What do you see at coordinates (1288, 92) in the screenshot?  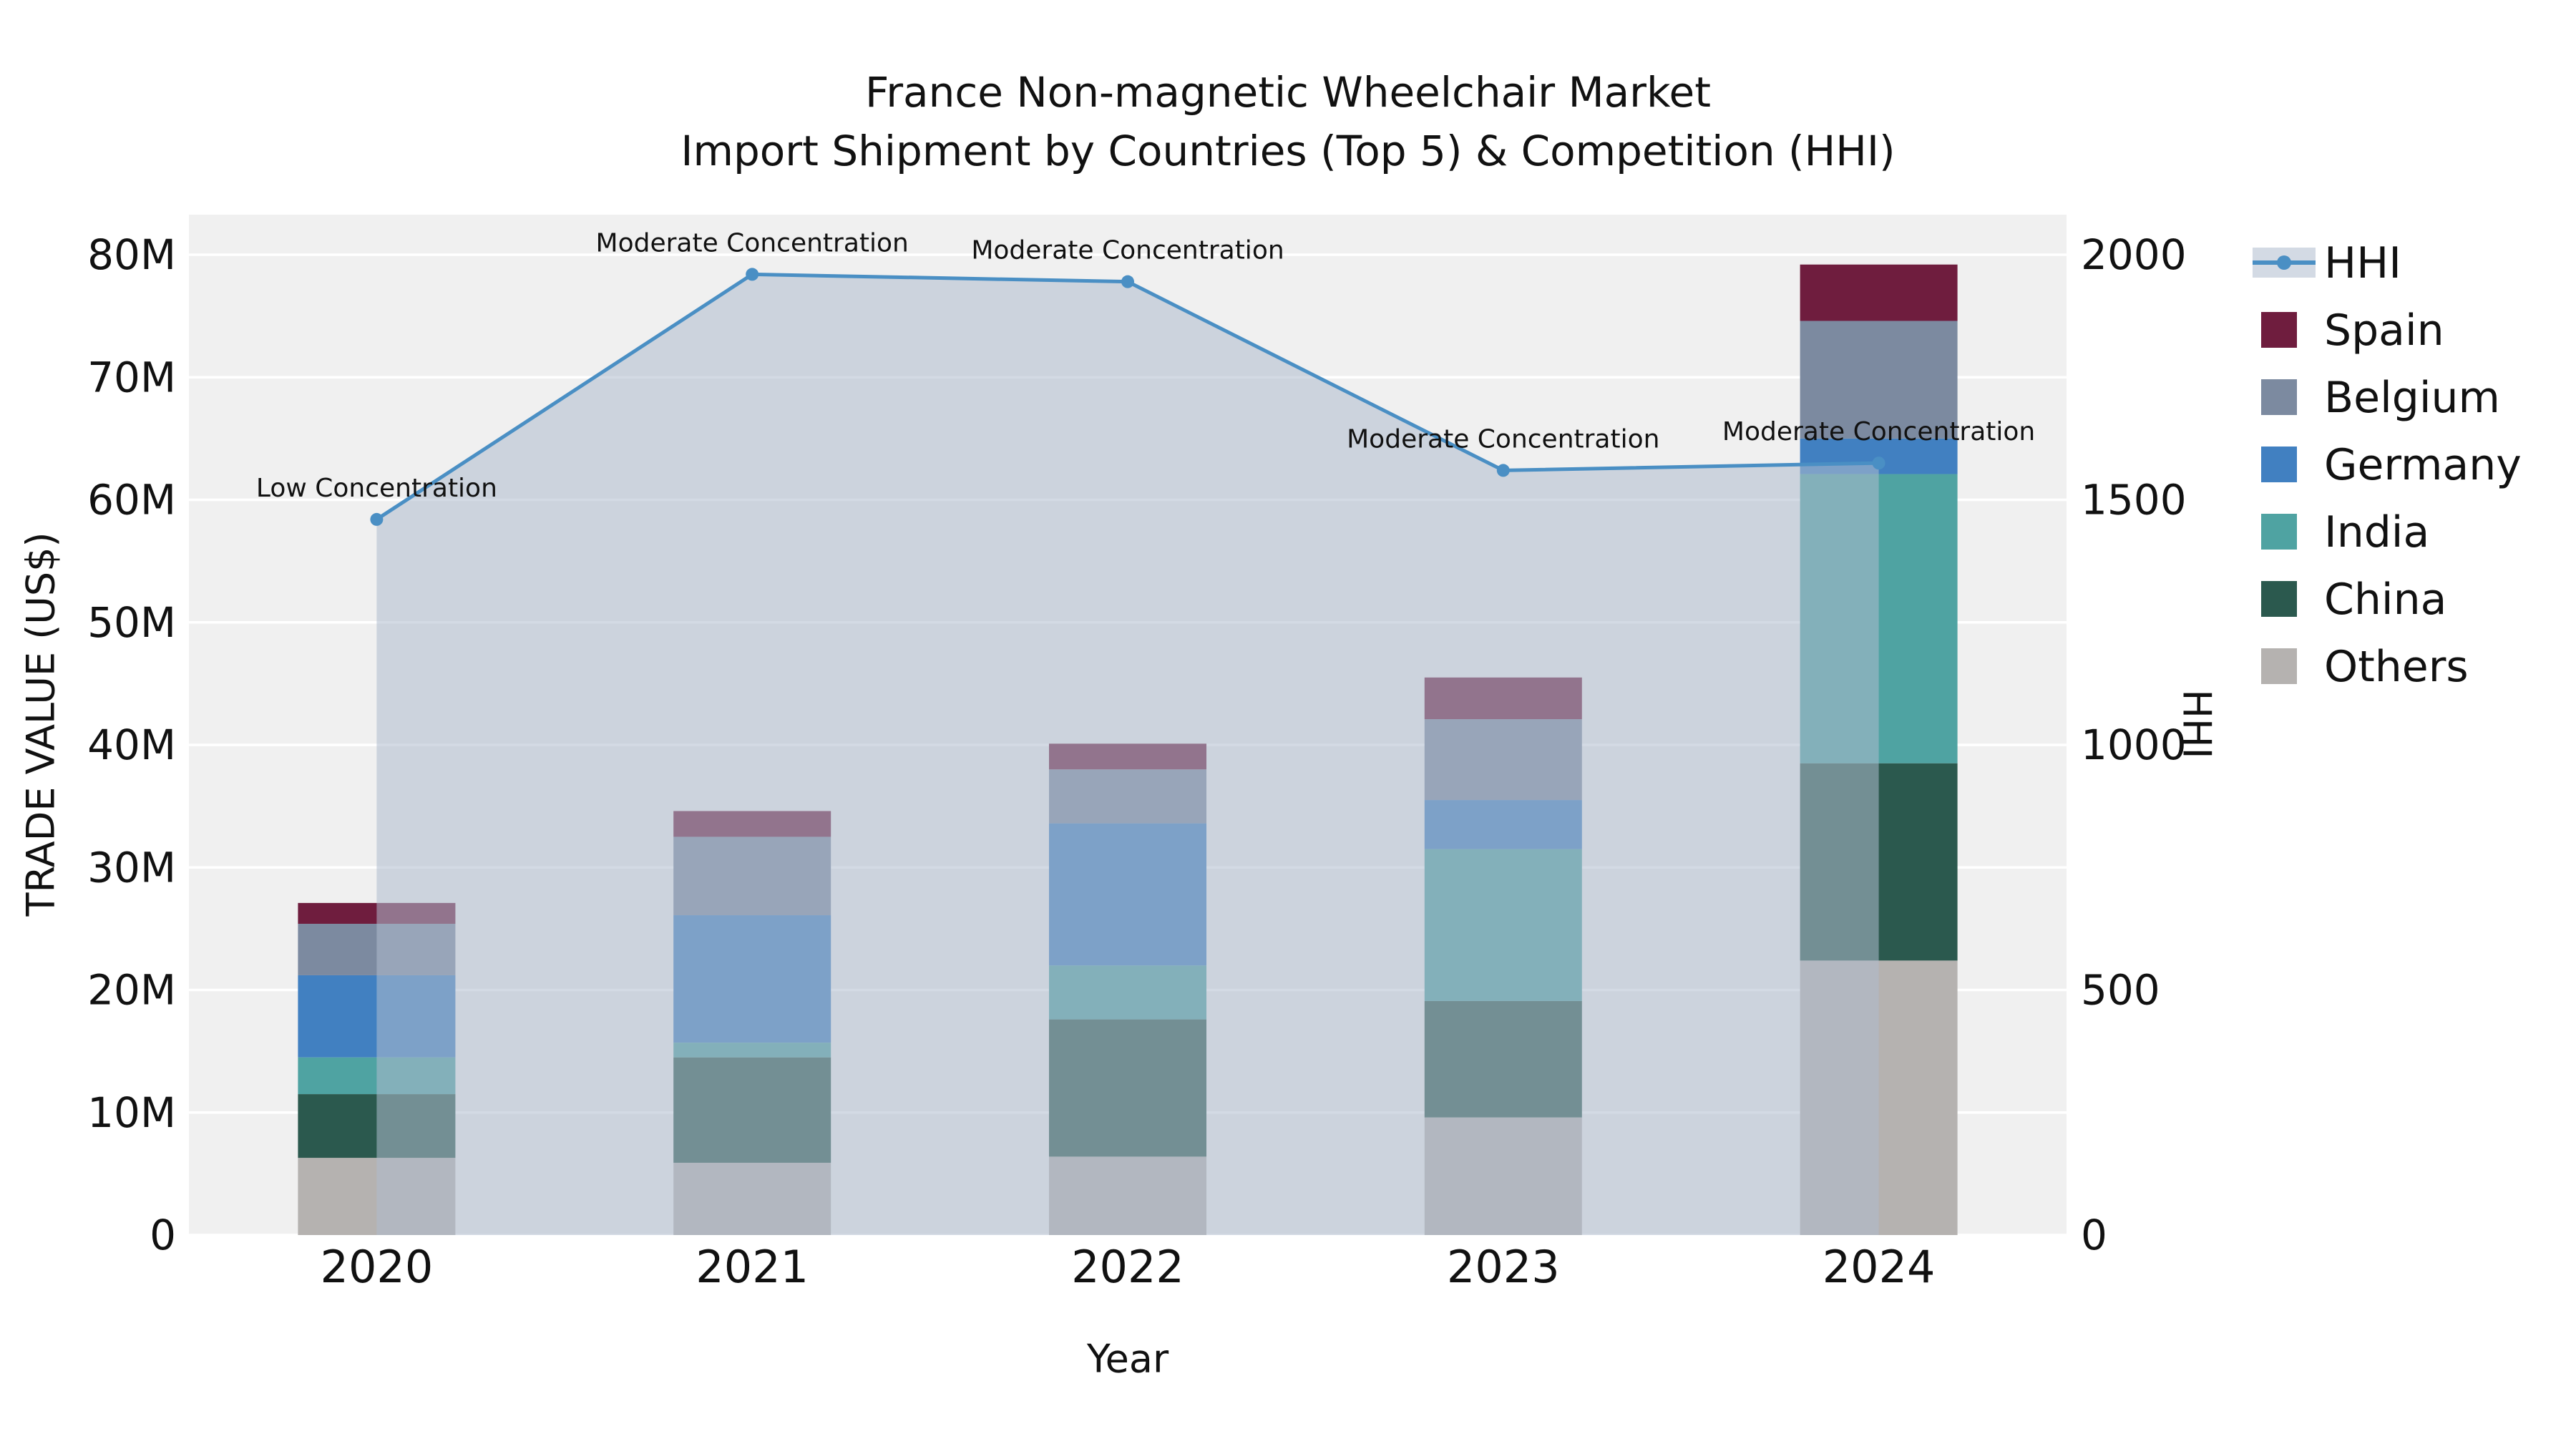 I see `chart-title-line1: France Non-magnetic Wheelchair Market` at bounding box center [1288, 92].